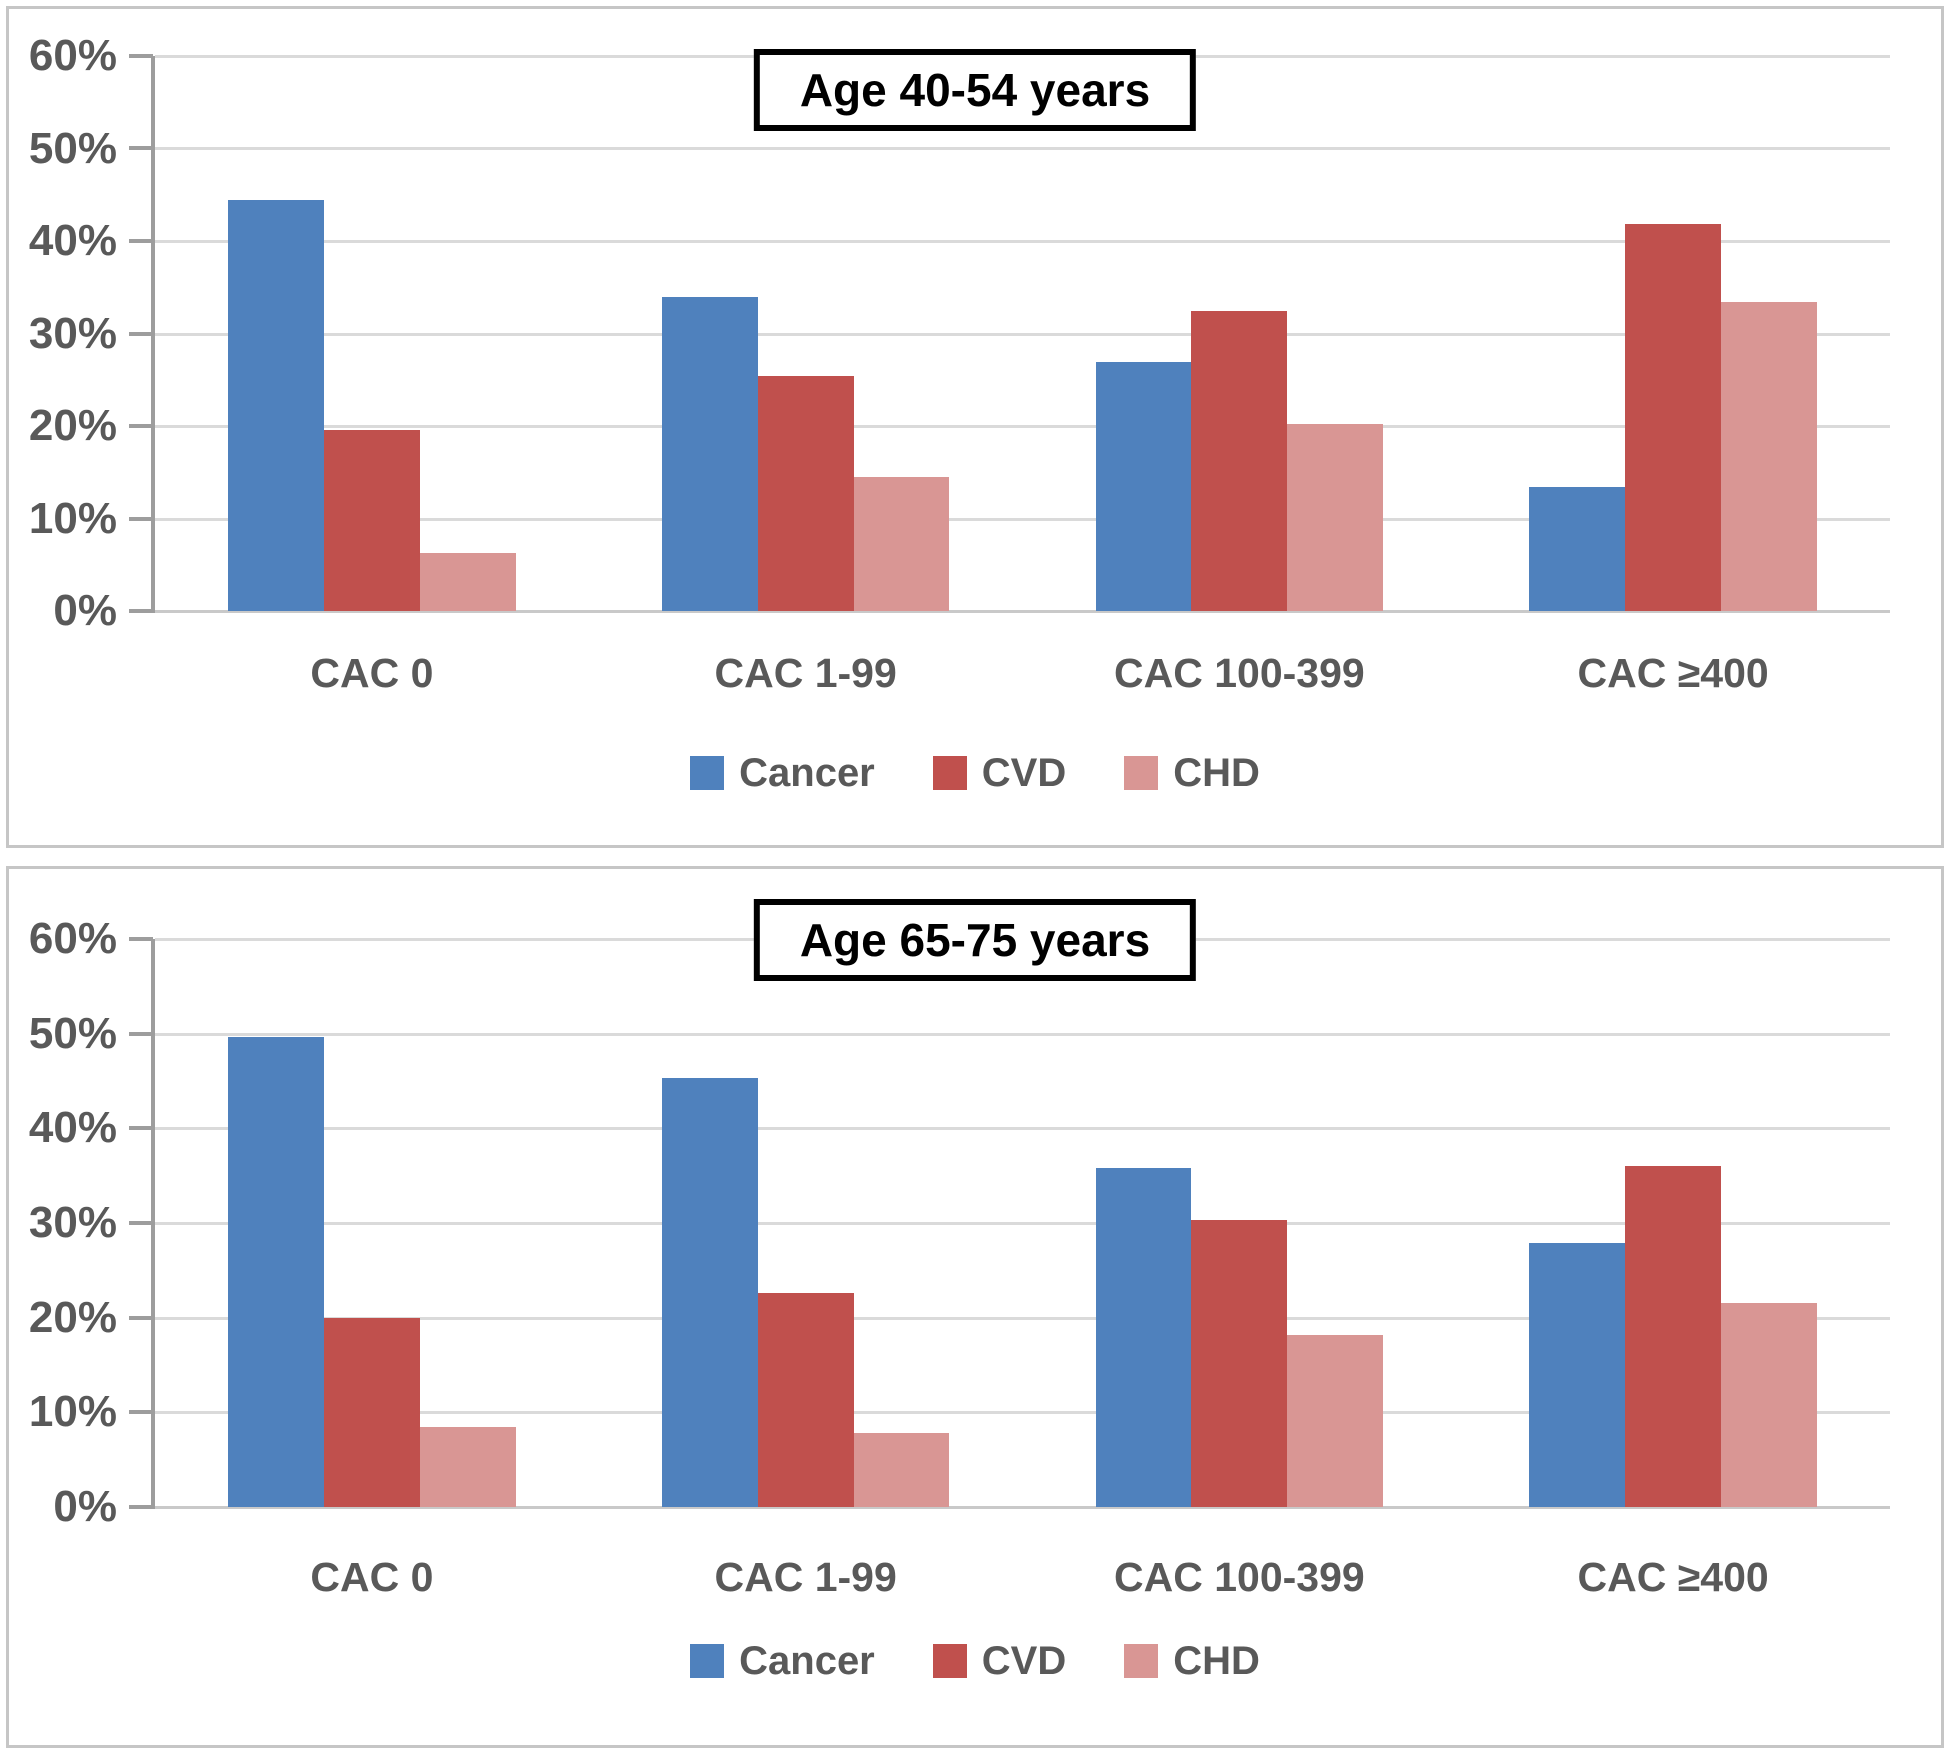 The width and height of the screenshot is (1950, 1751). What do you see at coordinates (709, 453) in the screenshot?
I see `bar-40-54-cac-1-99-cancer` at bounding box center [709, 453].